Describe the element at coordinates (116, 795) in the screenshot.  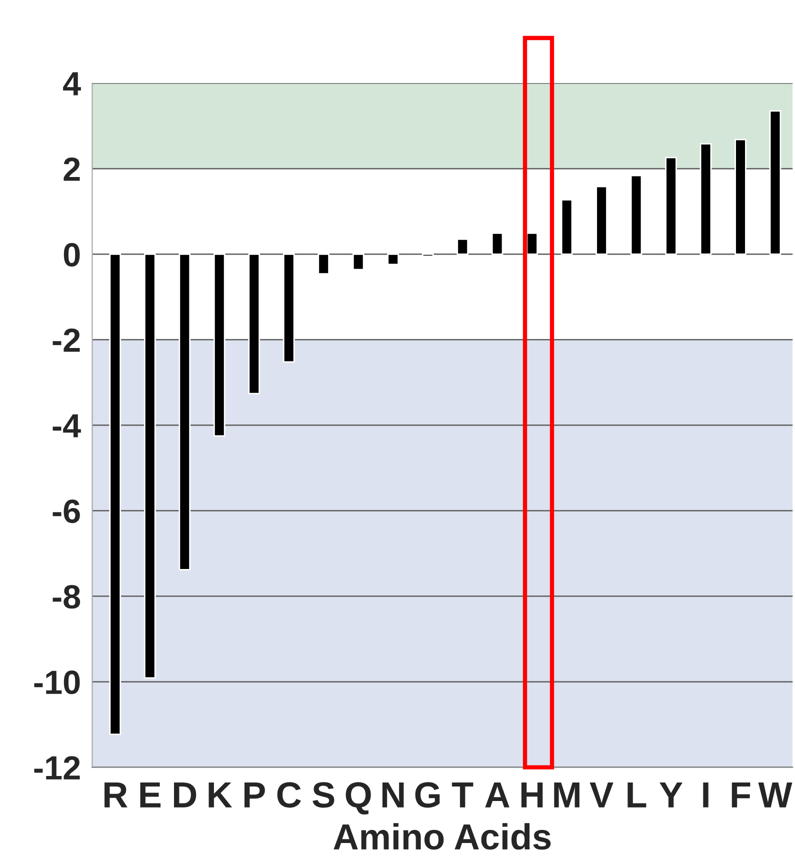
I see `x-tick-label: R` at that location.